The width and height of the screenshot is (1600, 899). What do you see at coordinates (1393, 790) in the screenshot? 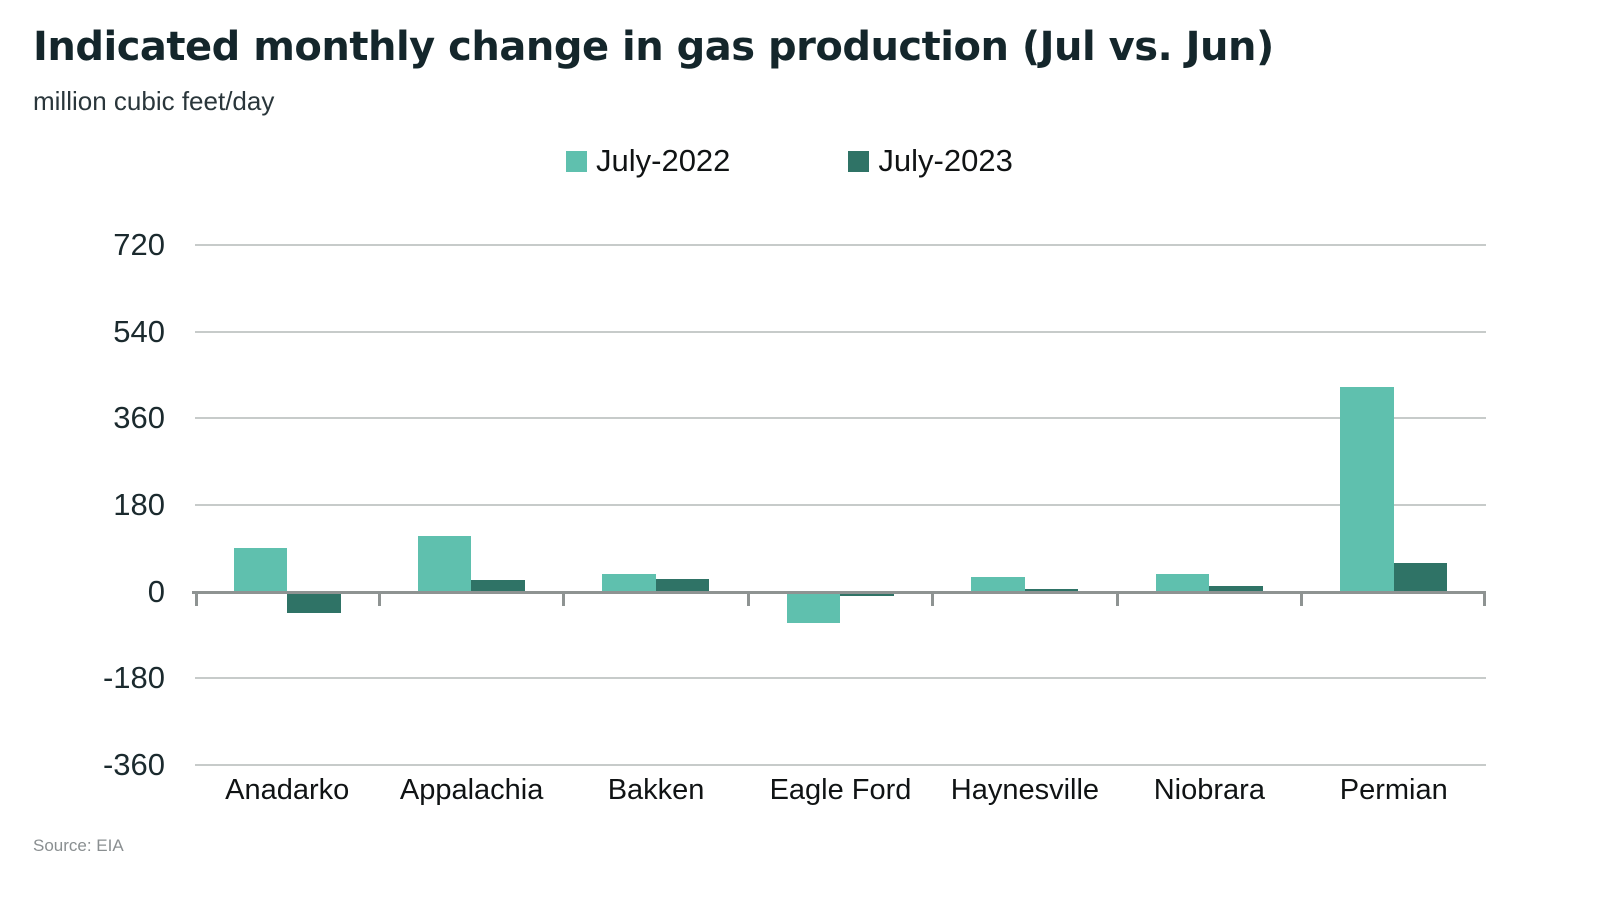
I see `x-axis-label-permian: Permian` at bounding box center [1393, 790].